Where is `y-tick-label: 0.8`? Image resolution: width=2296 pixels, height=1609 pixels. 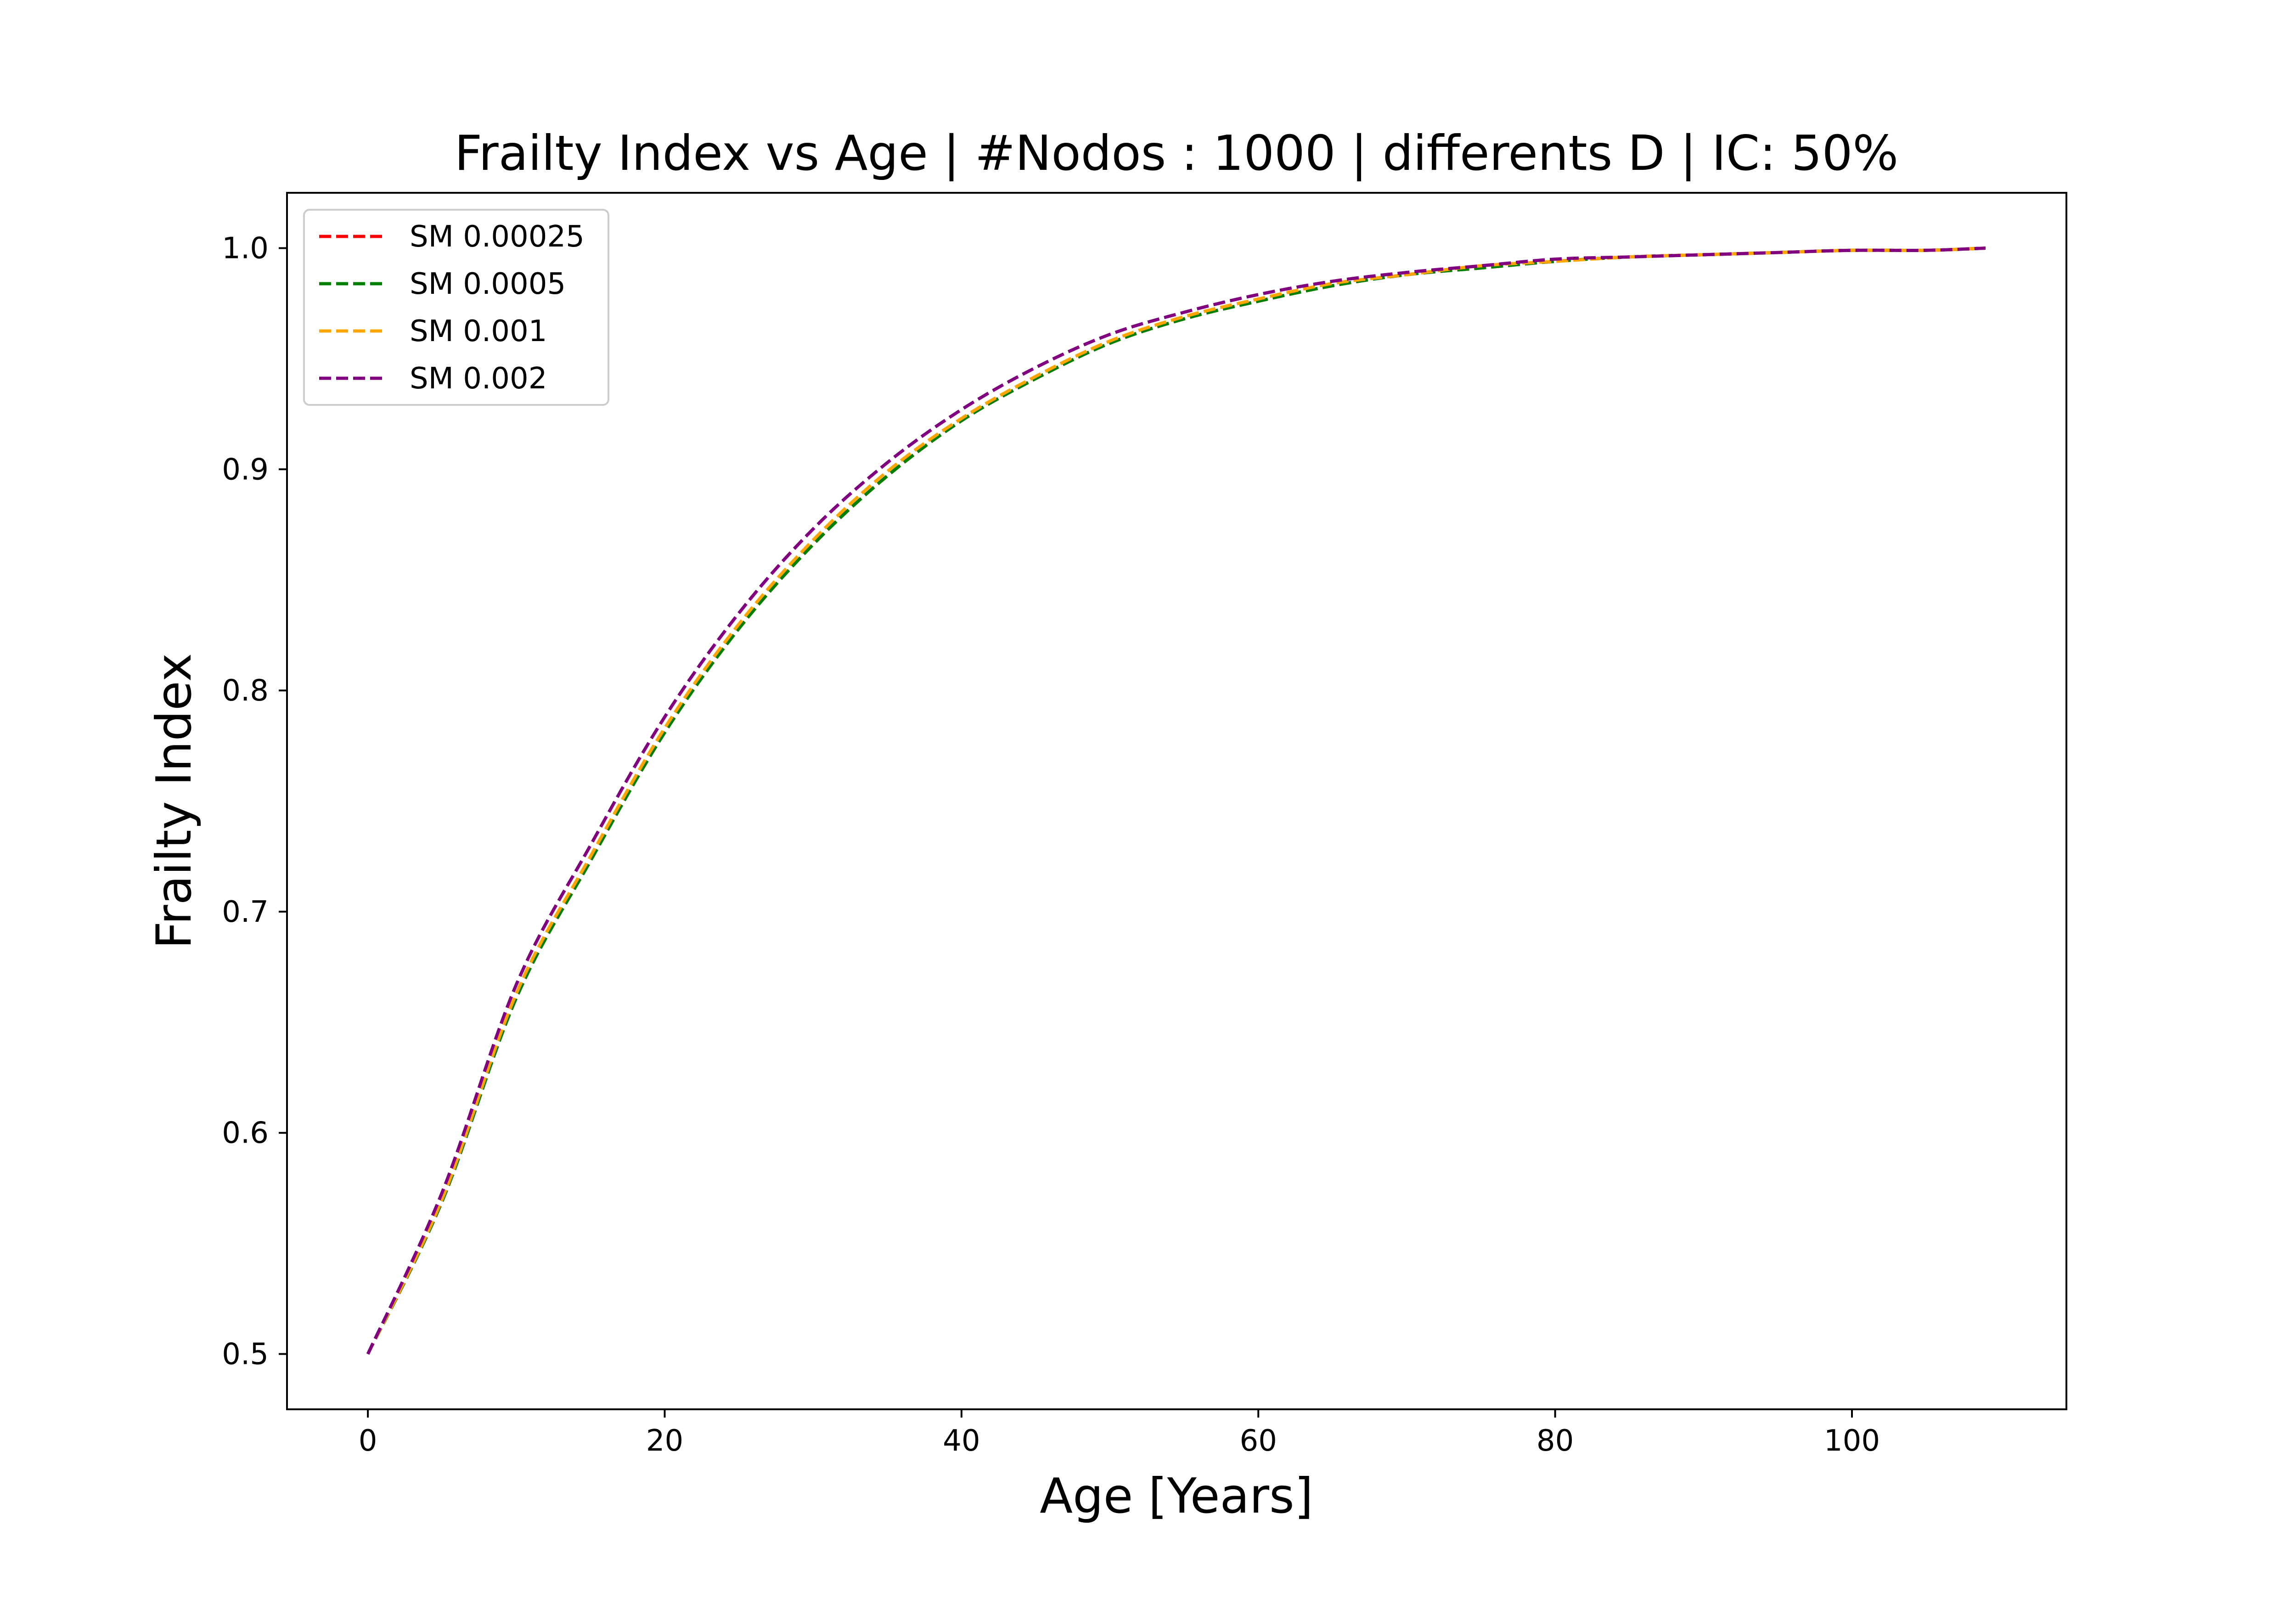
y-tick-label: 0.8 is located at coordinates (245, 691).